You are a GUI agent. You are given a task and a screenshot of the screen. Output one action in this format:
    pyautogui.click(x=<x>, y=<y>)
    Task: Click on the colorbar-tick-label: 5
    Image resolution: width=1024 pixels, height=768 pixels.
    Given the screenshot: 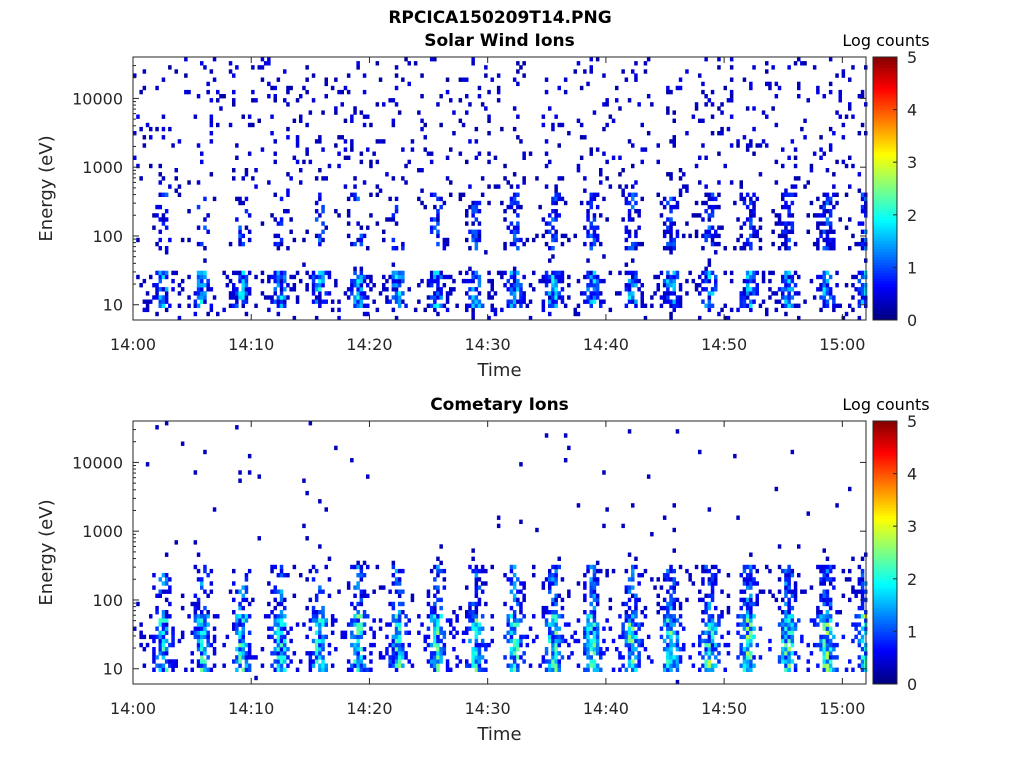 What is the action you would take?
    pyautogui.click(x=912, y=421)
    